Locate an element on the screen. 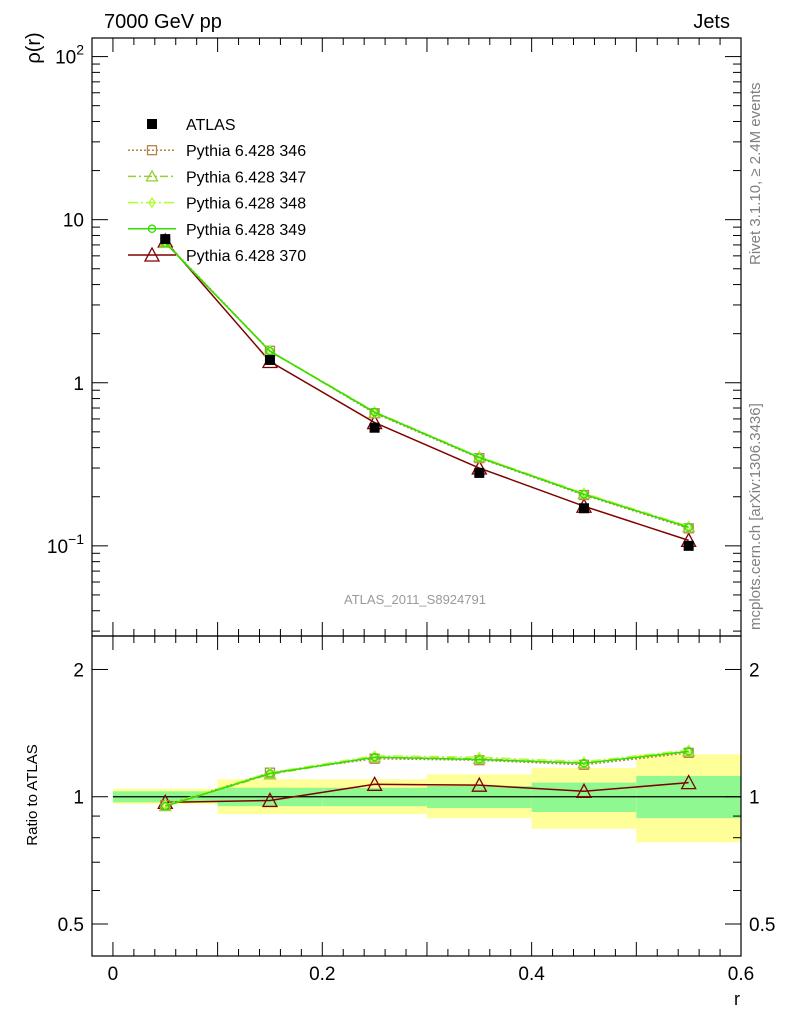 This screenshot has height=1024, width=786. ratio-ytick-label: 2 is located at coordinates (78, 670).